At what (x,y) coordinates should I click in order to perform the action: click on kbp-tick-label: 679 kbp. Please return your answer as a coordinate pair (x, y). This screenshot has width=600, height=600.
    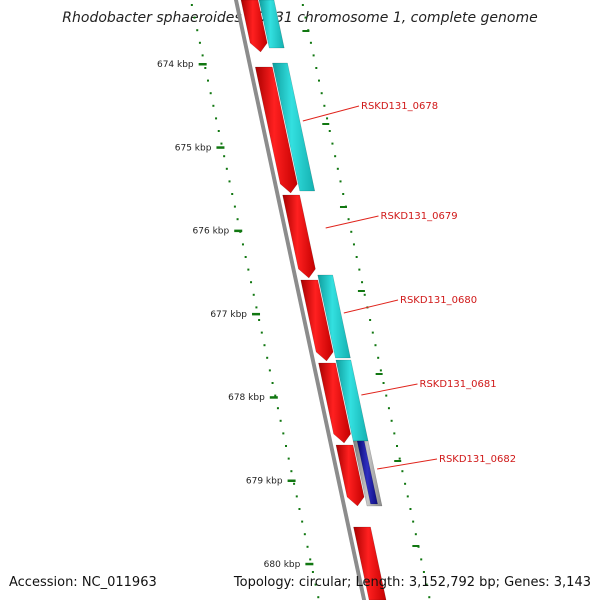
    Looking at the image, I should click on (264, 482).